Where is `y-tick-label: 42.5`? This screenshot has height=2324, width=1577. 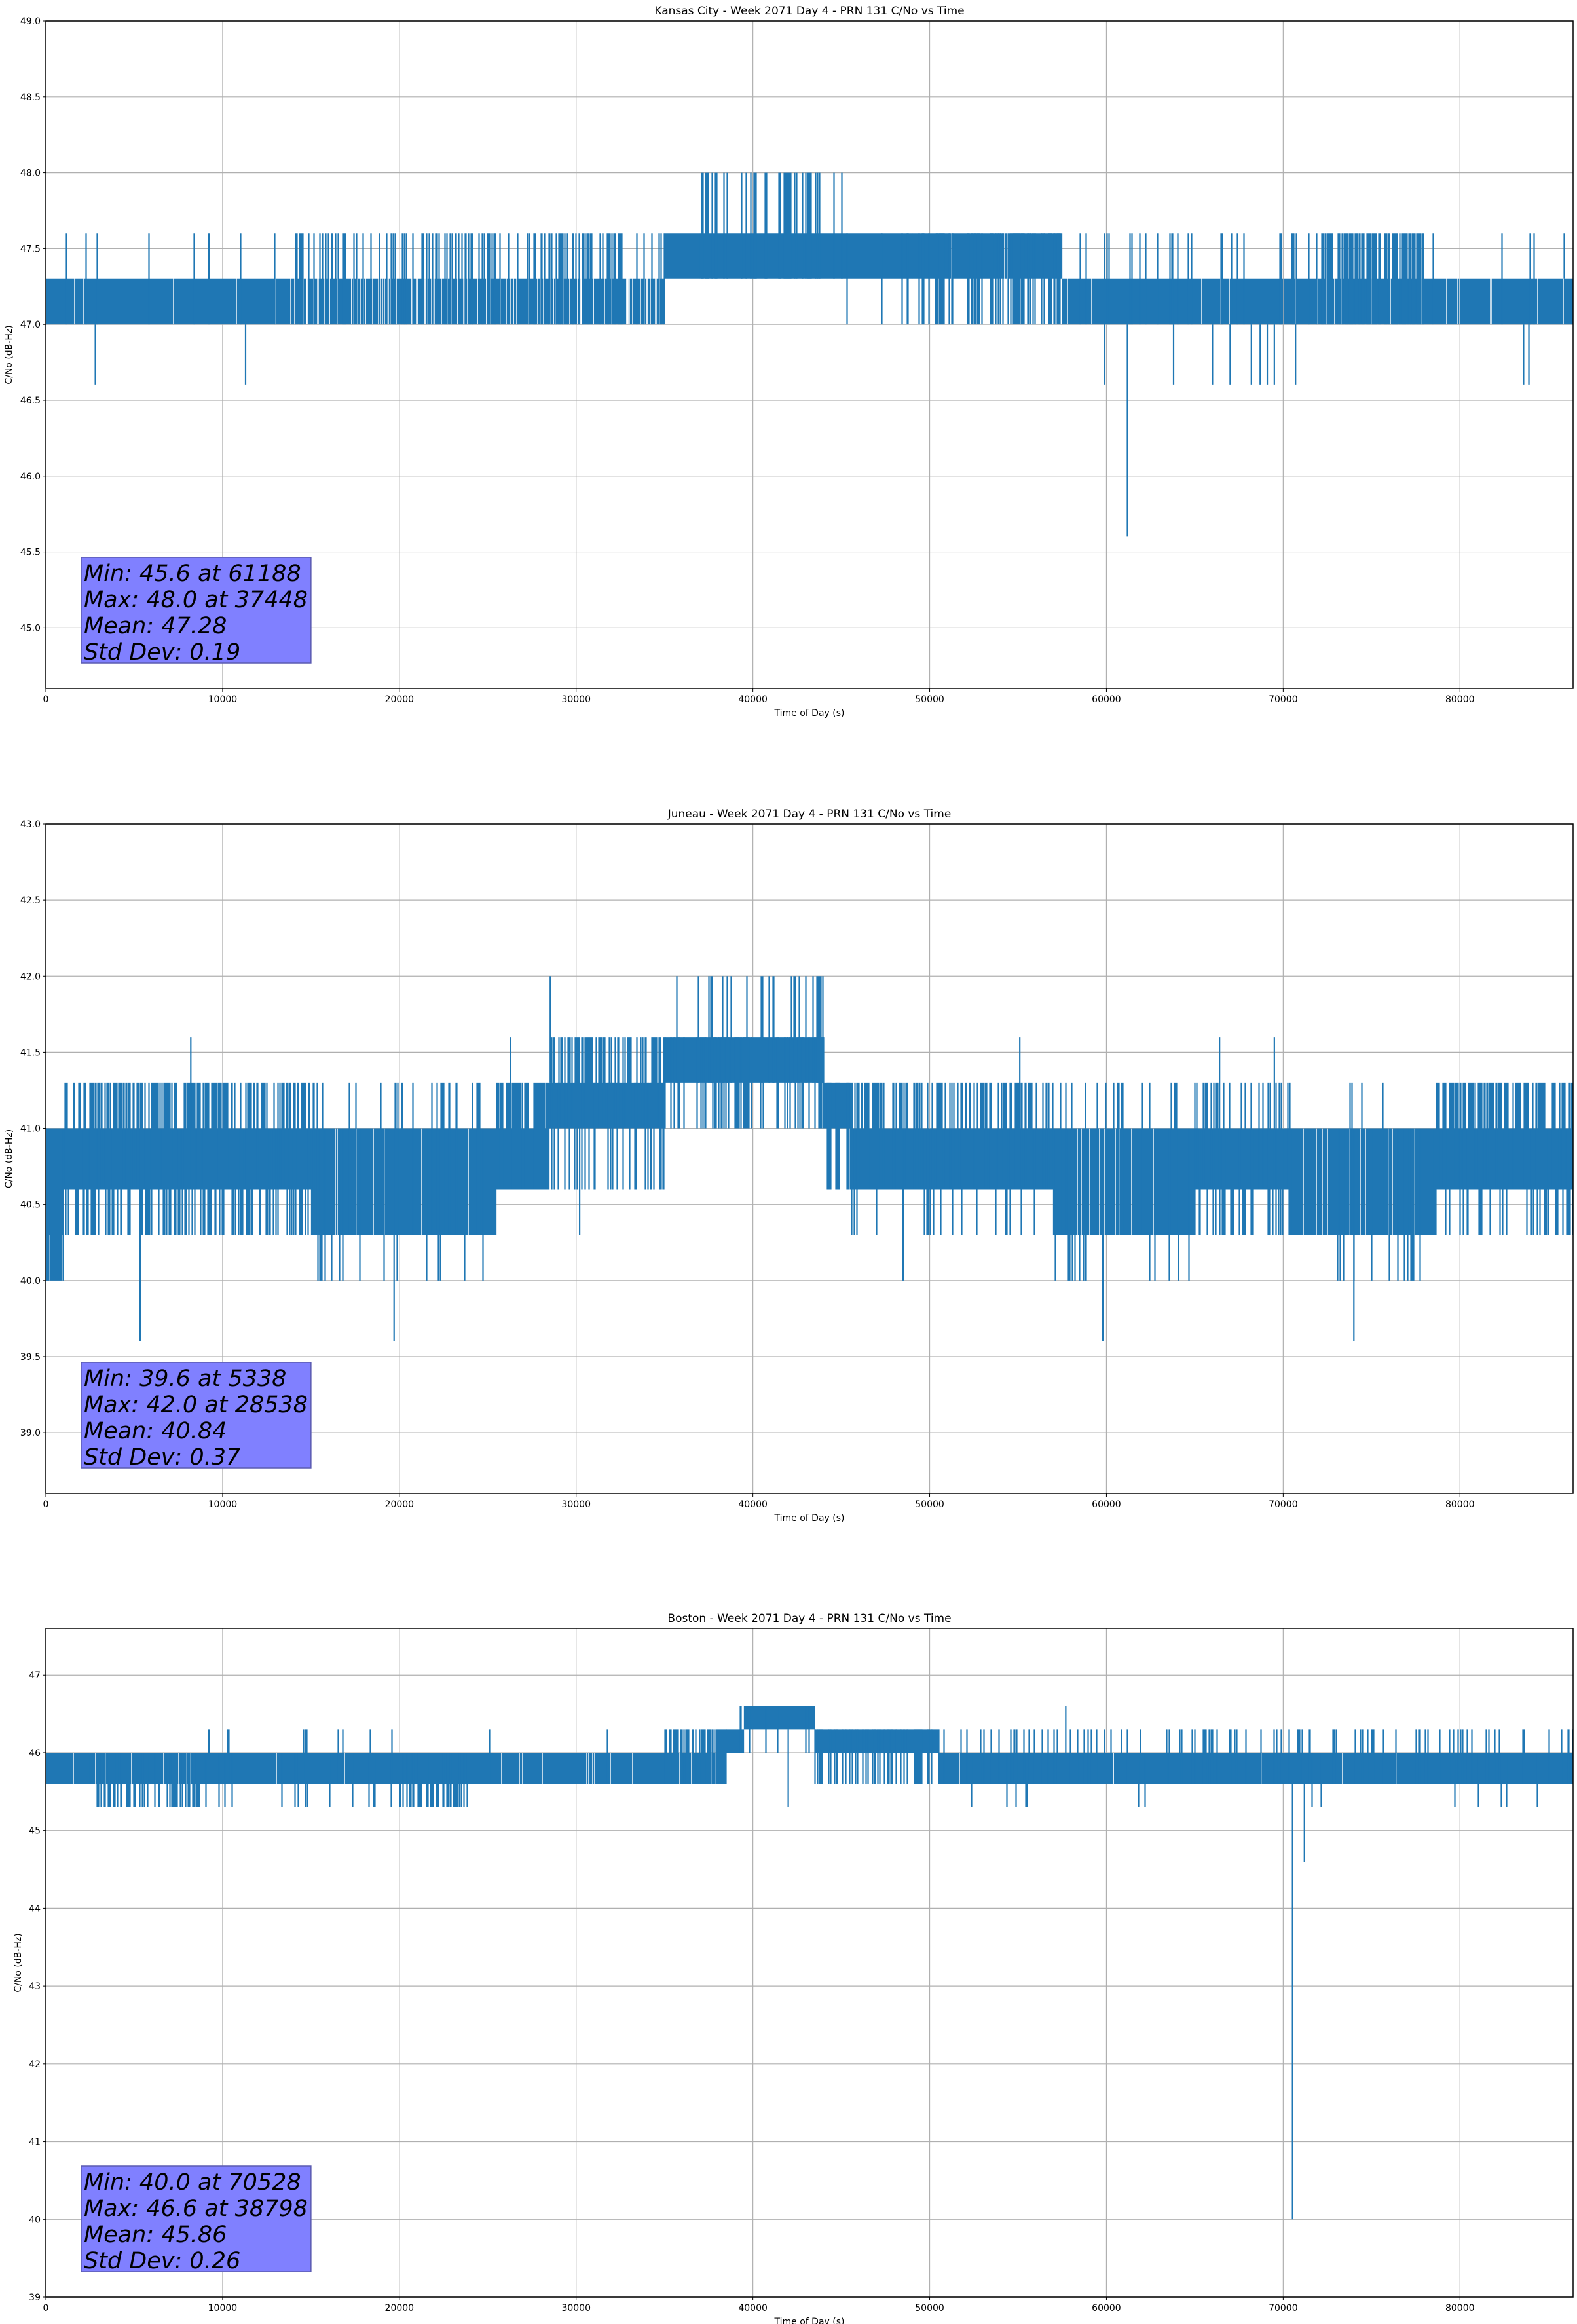
y-tick-label: 42.5 is located at coordinates (30, 900).